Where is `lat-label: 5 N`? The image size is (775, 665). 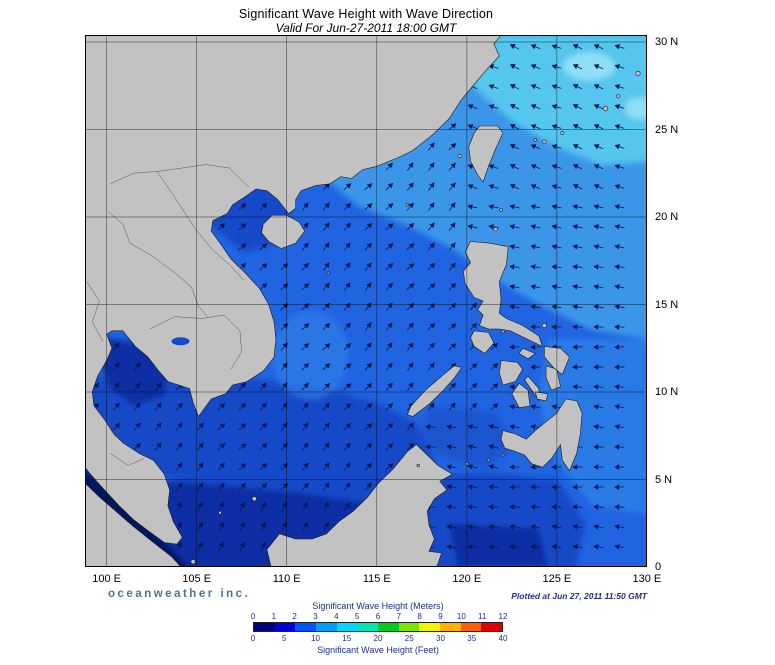
lat-label: 5 N is located at coordinates (664, 479).